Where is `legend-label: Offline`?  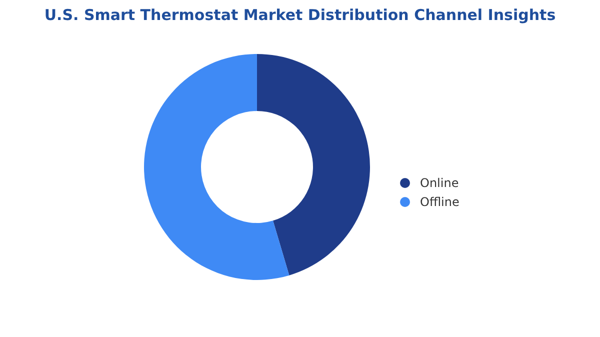
legend-label: Offline is located at coordinates (440, 202).